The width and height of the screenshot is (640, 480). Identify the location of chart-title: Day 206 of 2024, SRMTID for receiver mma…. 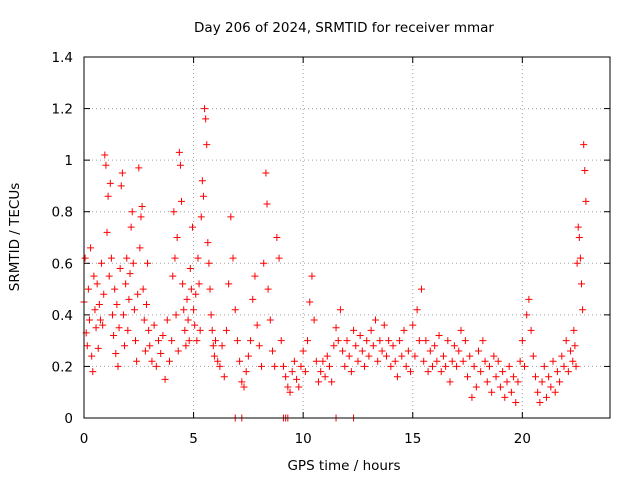
(344, 28).